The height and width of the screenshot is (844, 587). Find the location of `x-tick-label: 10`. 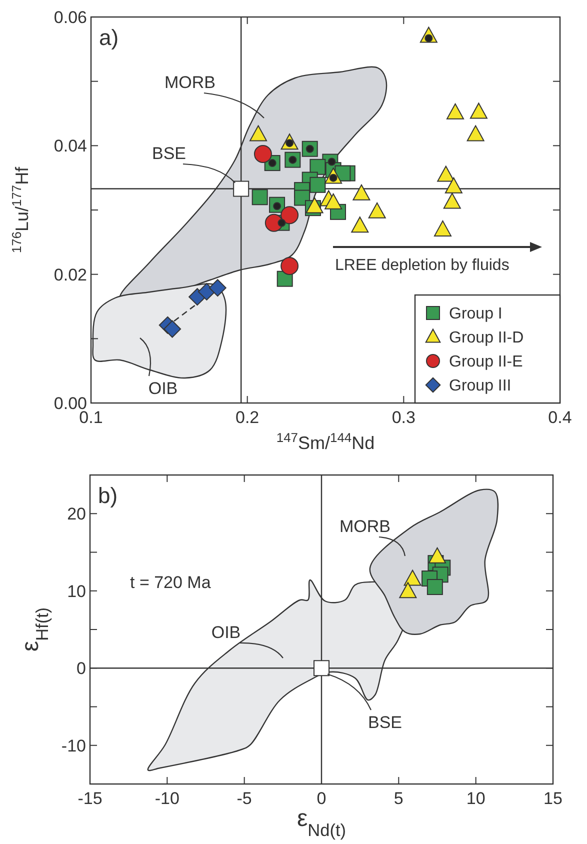

x-tick-label: 10 is located at coordinates (476, 798).